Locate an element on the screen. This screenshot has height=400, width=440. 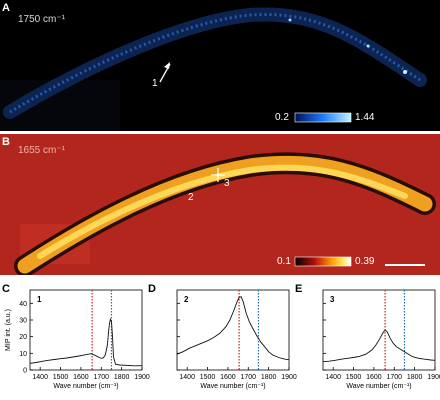
panel-c-letter: C is located at coordinates (6, 289).